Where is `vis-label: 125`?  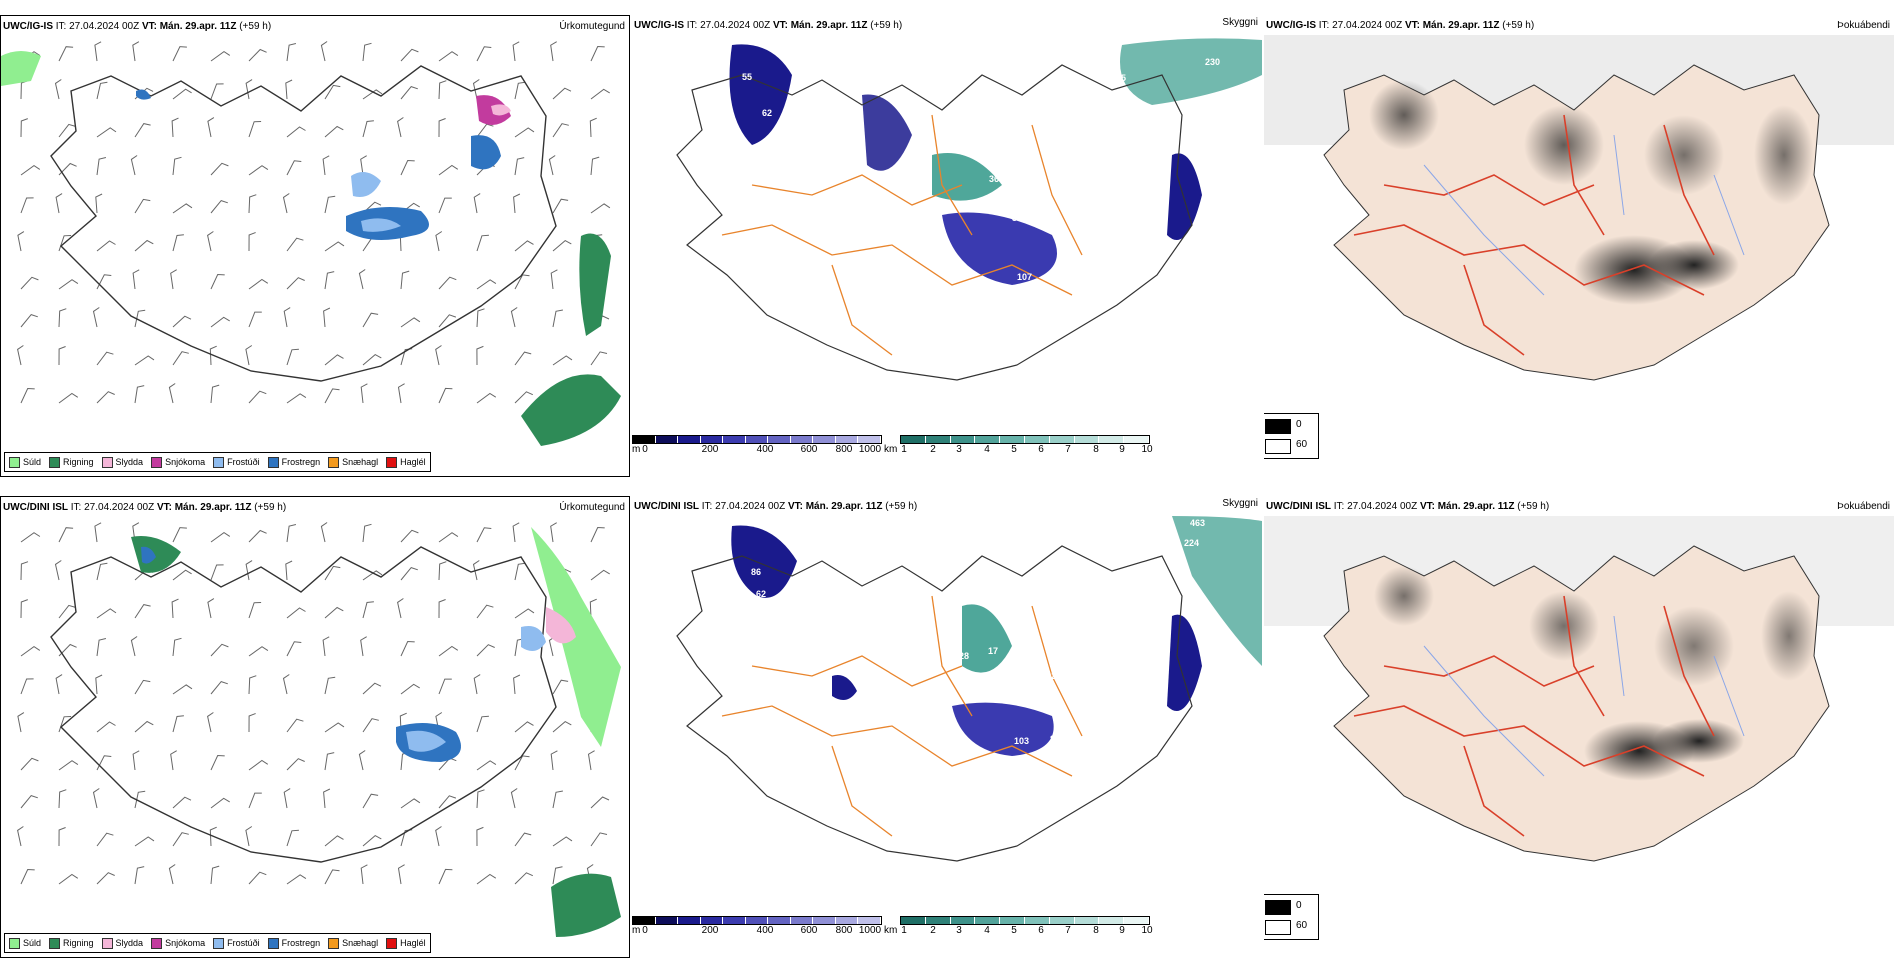 vis-label: 125 is located at coordinates (1054, 676).